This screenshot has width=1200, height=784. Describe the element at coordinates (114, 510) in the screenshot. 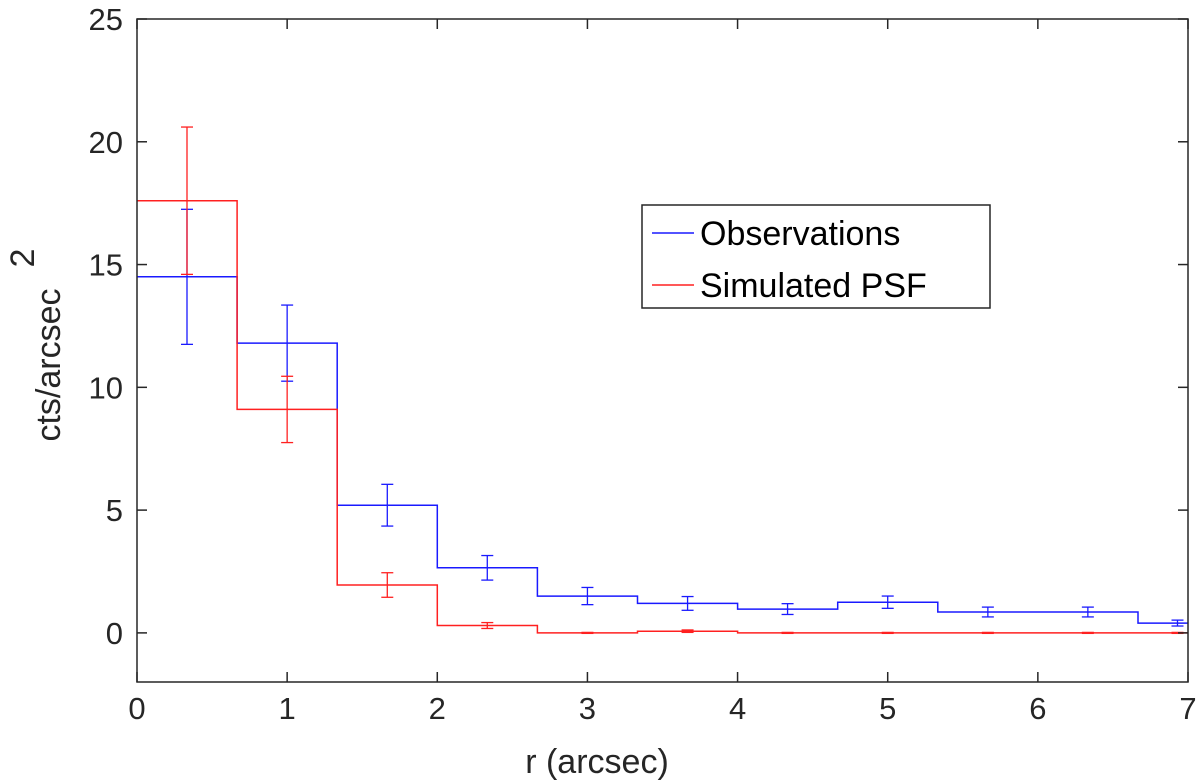

I see `y-tick-label: 5` at that location.